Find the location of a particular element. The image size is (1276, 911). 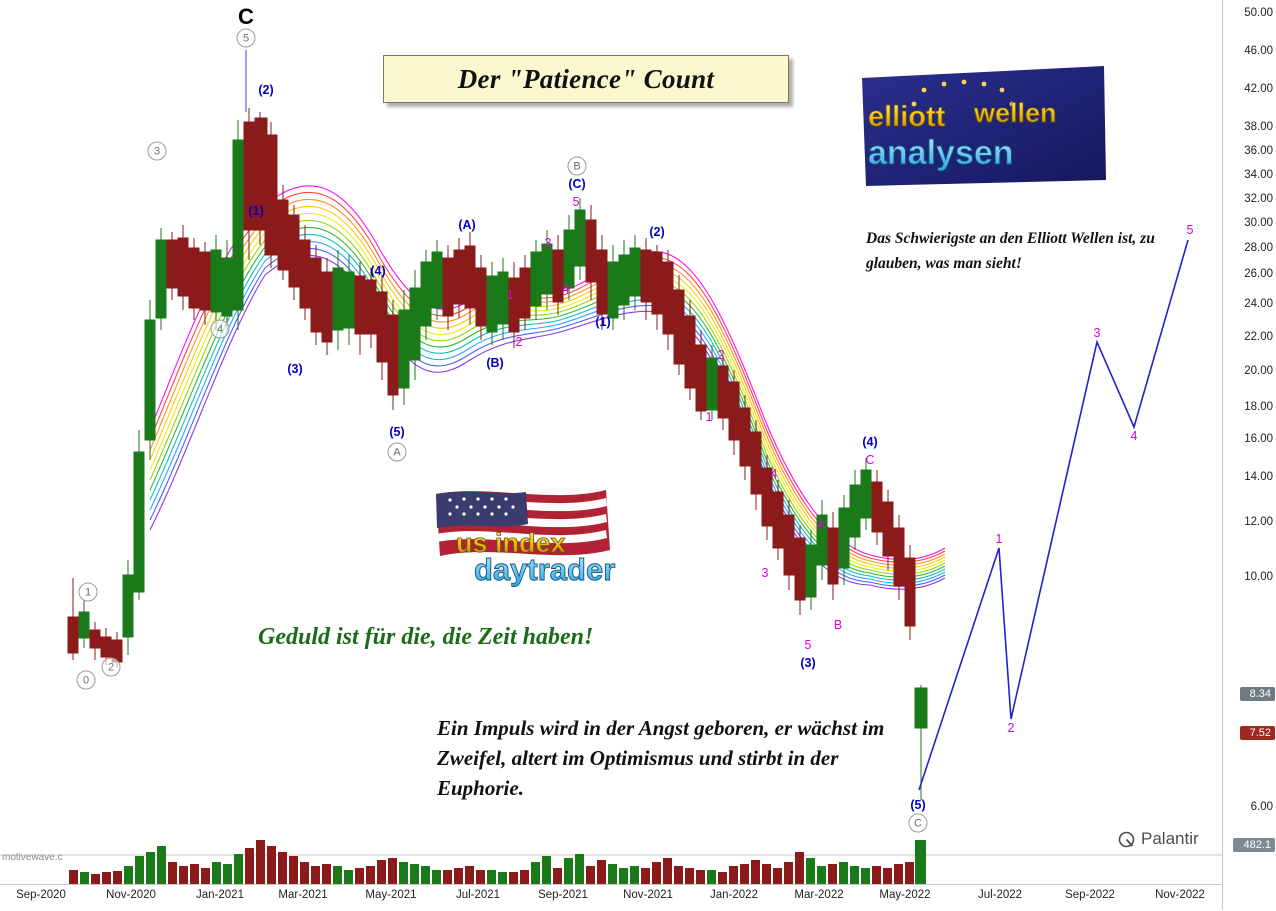

page-title: Der "Patience" Count is located at coordinates (586, 78).